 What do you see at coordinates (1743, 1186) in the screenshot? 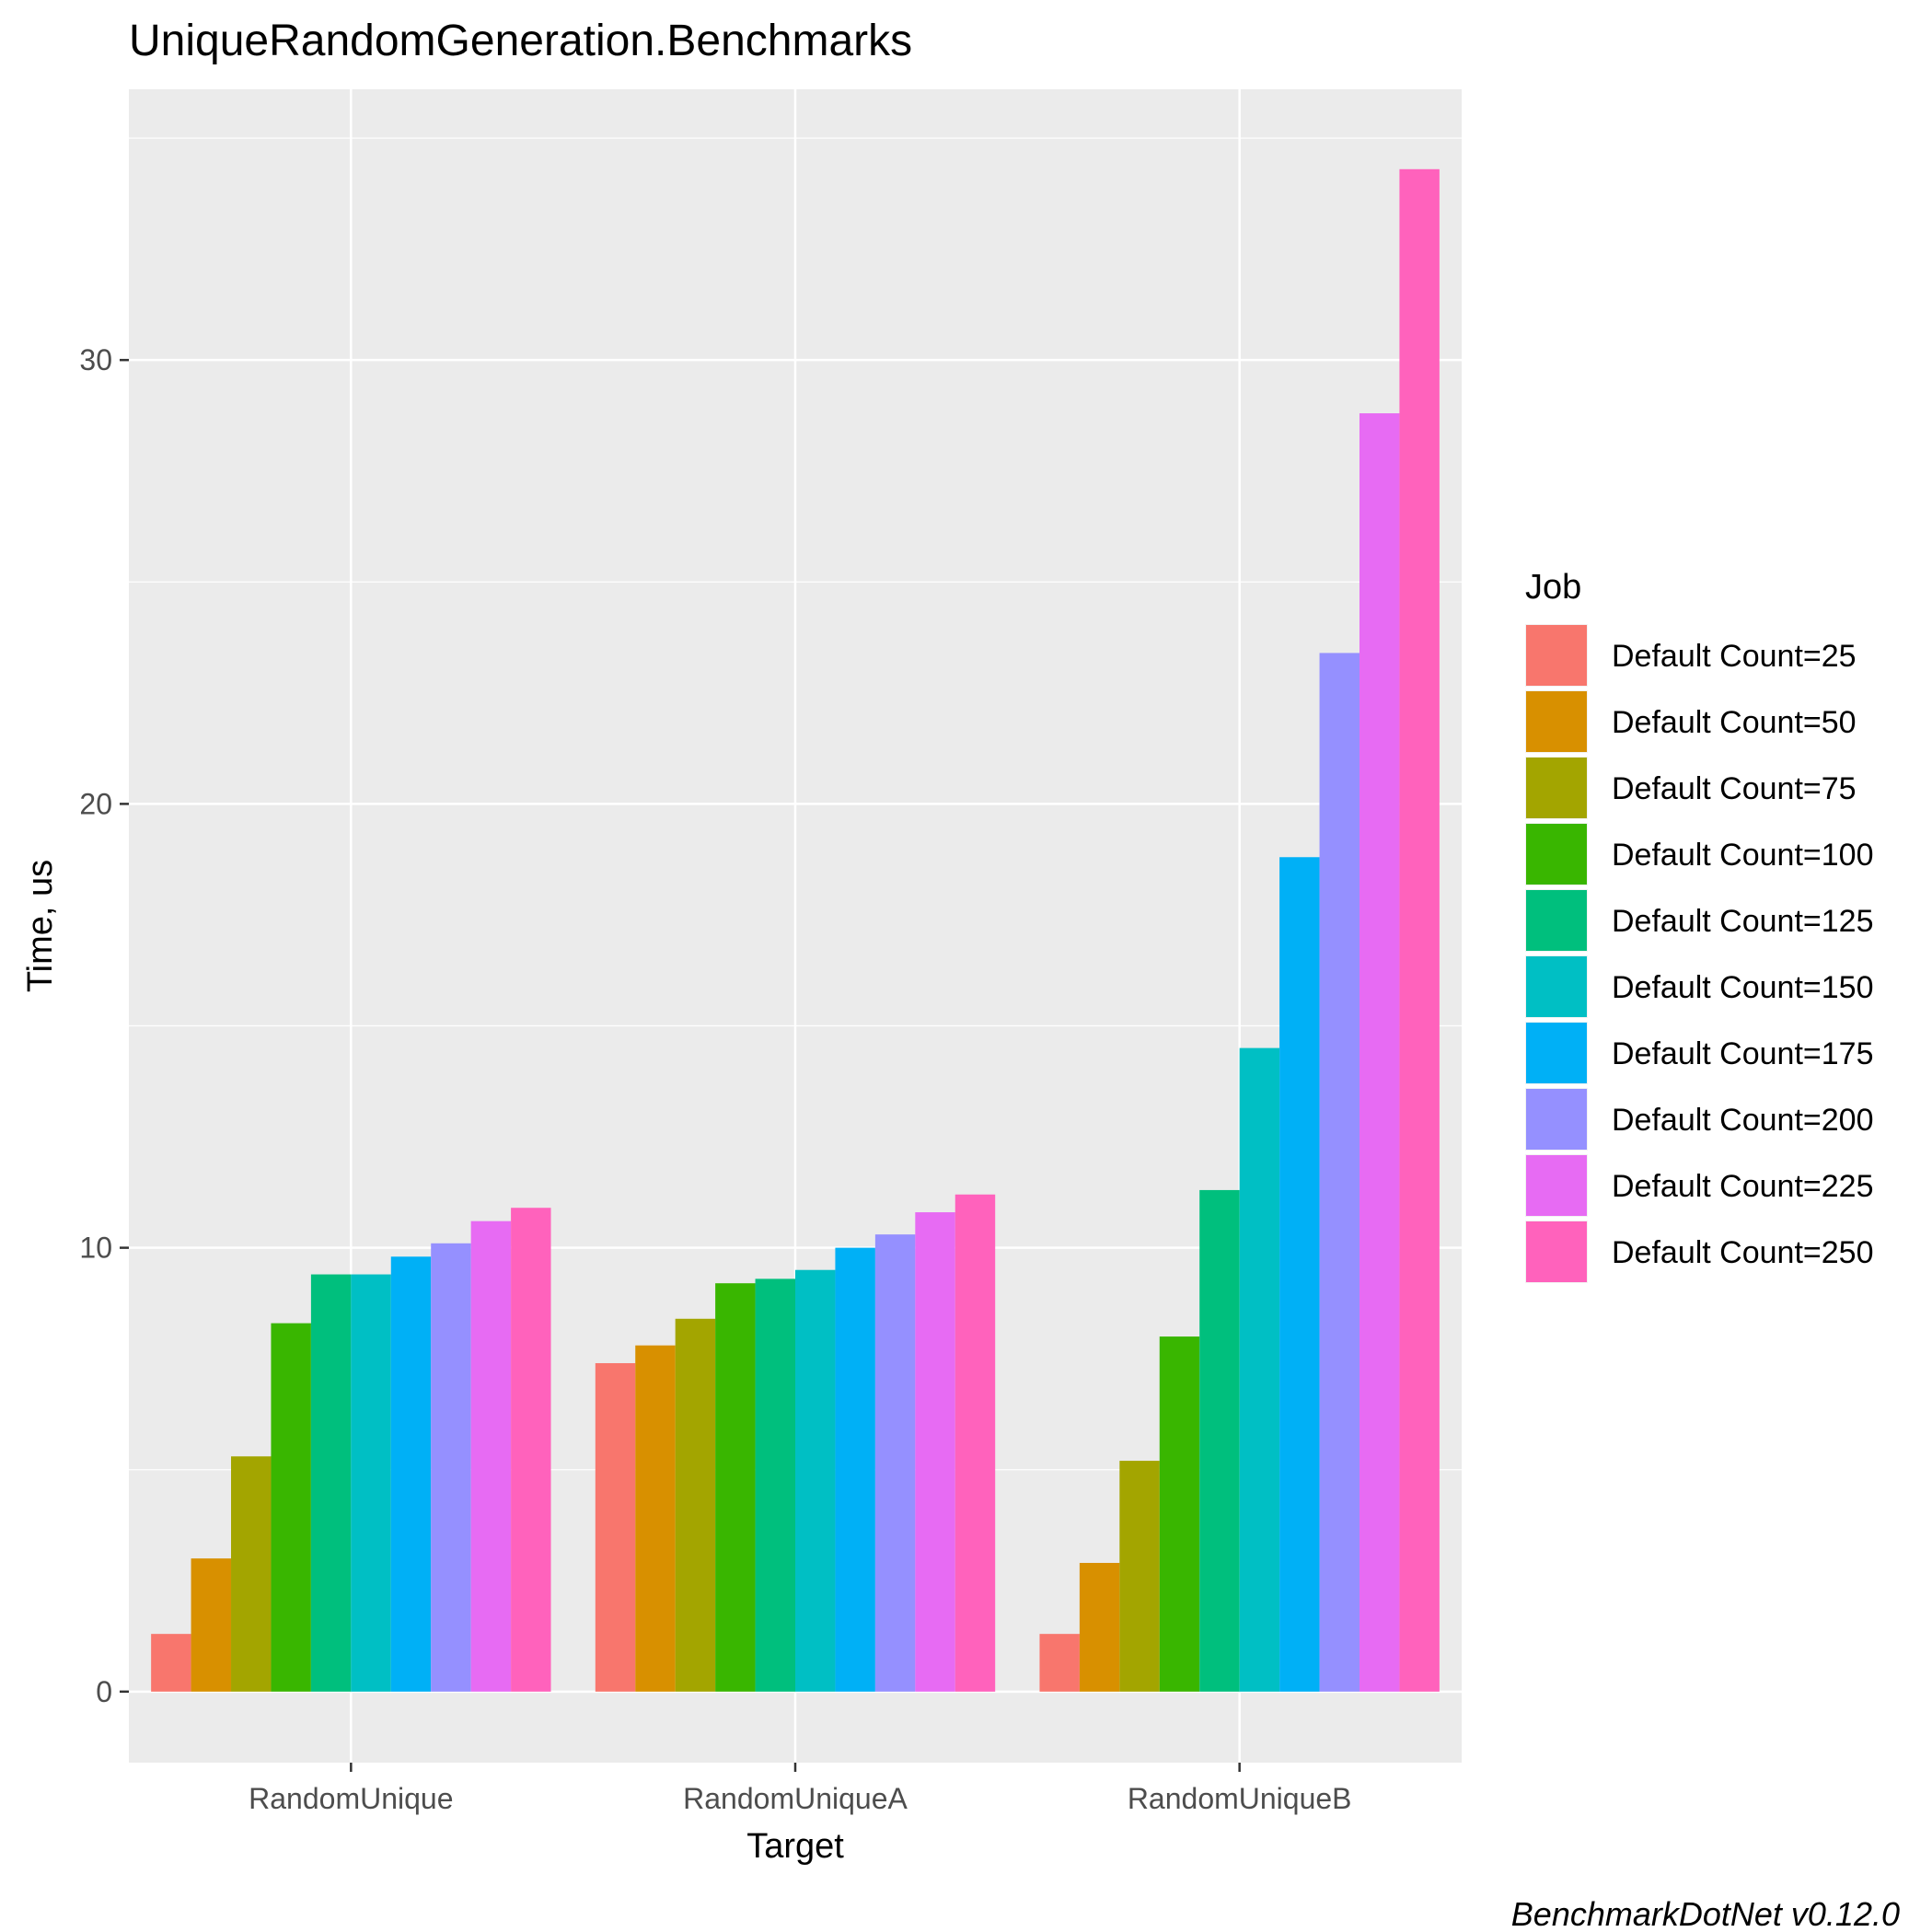
I see `legend-label: Default Count=225` at bounding box center [1743, 1186].